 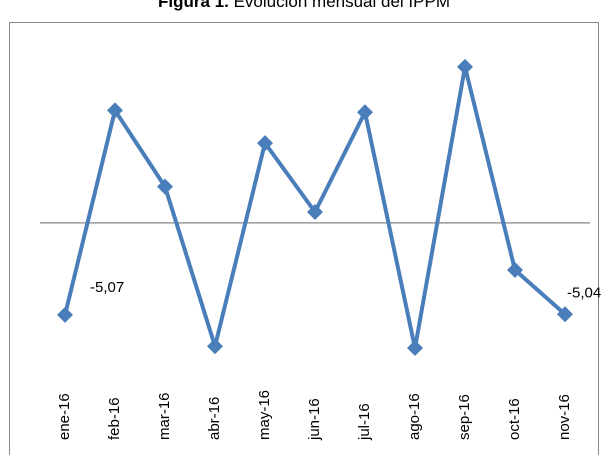 What do you see at coordinates (107, 287) in the screenshot?
I see `data-label: -5,07` at bounding box center [107, 287].